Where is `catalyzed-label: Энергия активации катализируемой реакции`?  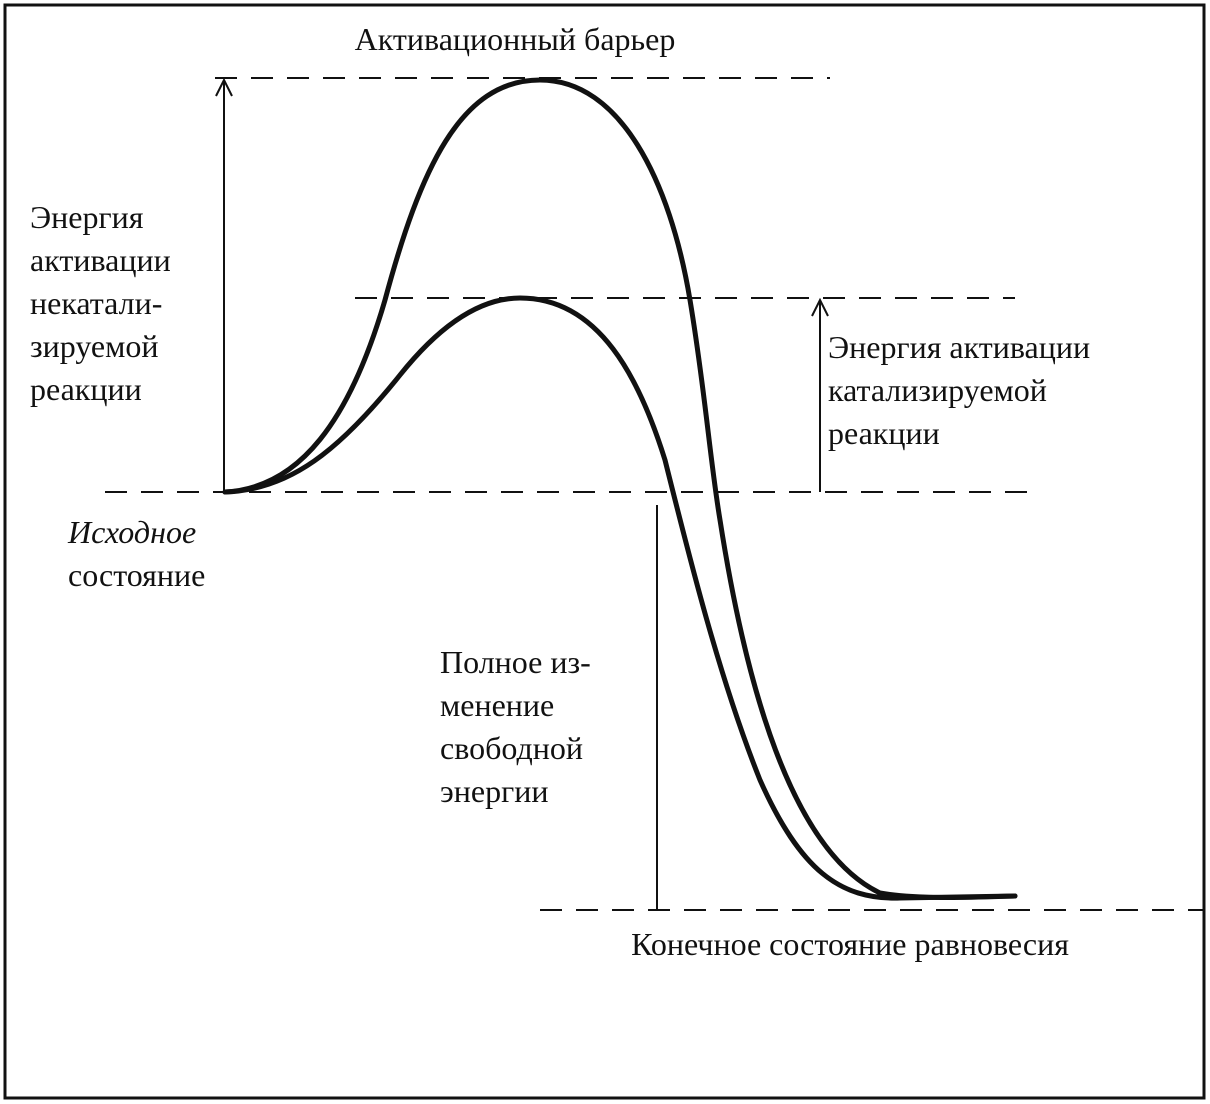 catalyzed-label: Энергия активации катализируемой реакции is located at coordinates (959, 390).